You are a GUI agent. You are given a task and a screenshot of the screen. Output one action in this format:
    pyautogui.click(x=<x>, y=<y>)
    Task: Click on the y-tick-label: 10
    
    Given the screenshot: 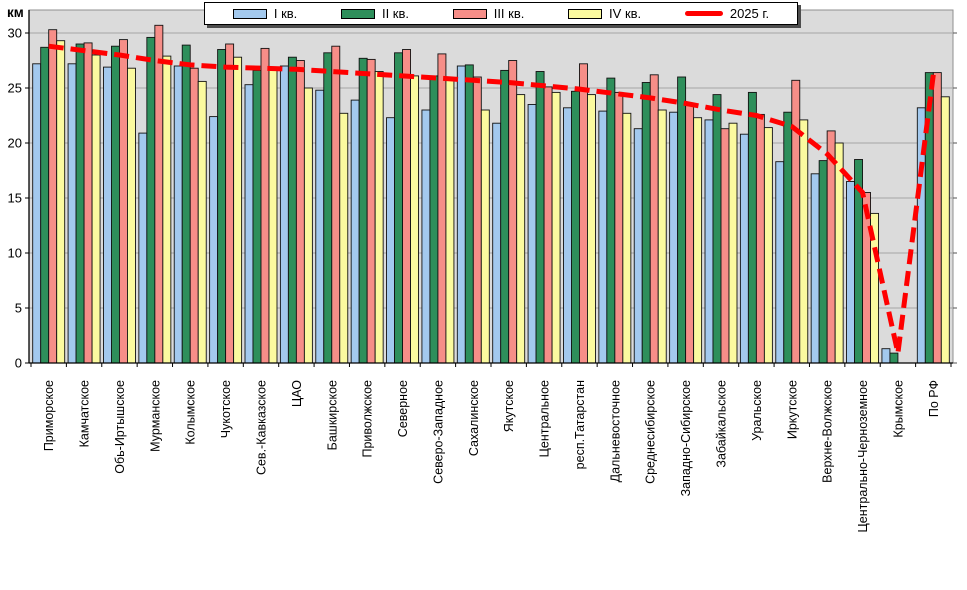 What is the action you would take?
    pyautogui.click(x=15, y=253)
    